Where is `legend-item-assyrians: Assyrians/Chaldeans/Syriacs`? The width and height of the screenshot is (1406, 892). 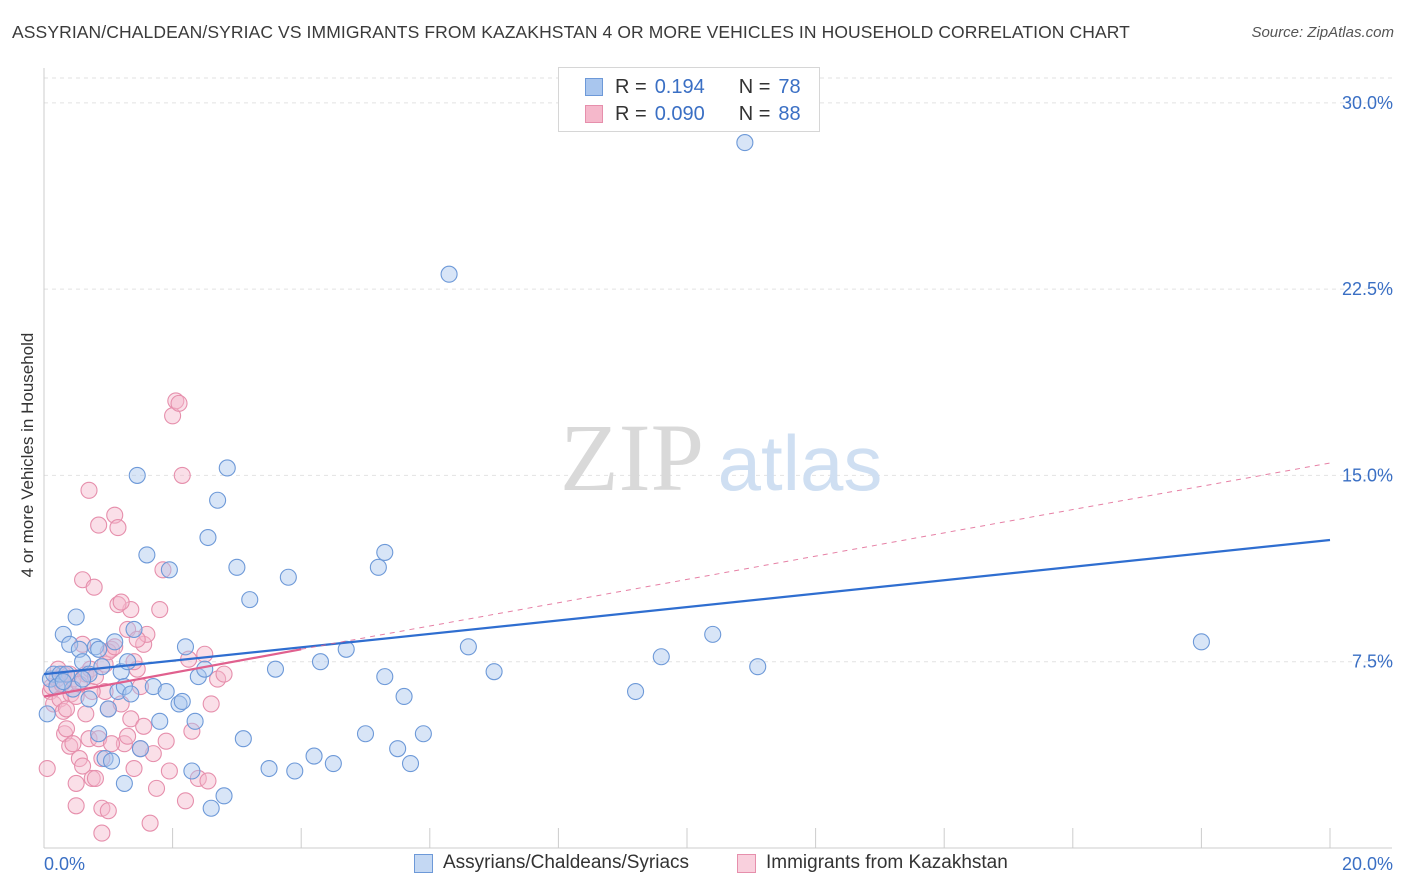 legend-item-assyrians: Assyrians/Chaldeans/Syriacs is located at coordinates (551, 863).